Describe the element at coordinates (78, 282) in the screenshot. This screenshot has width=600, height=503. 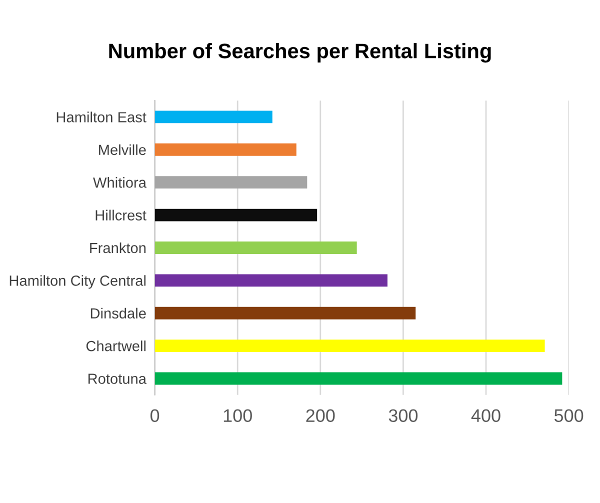
I see `y-tick-label: Hamilton City Central` at that location.